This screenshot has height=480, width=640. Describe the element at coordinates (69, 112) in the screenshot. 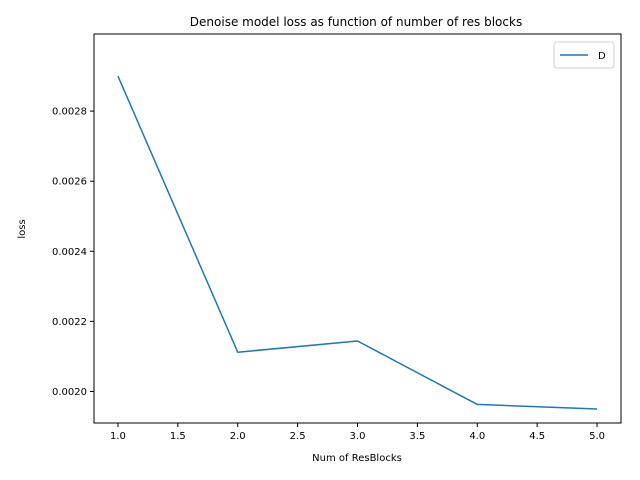

I see `y-tick-label: 0.0028` at that location.